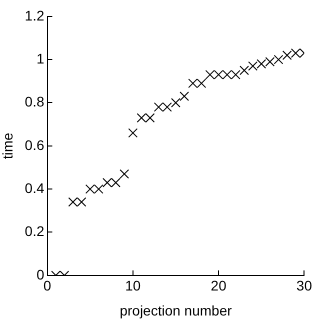  What do you see at coordinates (40, 58) in the screenshot?
I see `y-tick-label: 1` at bounding box center [40, 58].